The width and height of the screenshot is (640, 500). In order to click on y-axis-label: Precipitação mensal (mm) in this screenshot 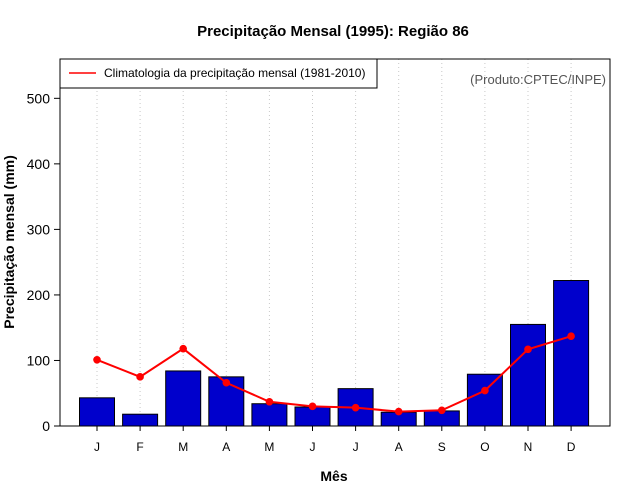, I will do `click(9, 242)`.